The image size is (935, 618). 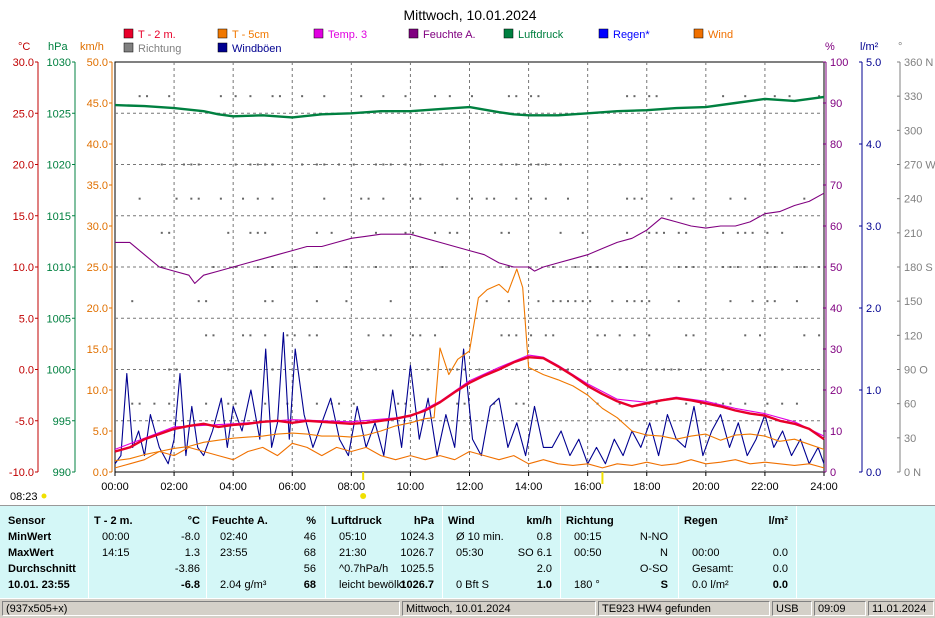 I want to click on y-tick-label-rain_lm2: 4.0, so click(x=873, y=145).